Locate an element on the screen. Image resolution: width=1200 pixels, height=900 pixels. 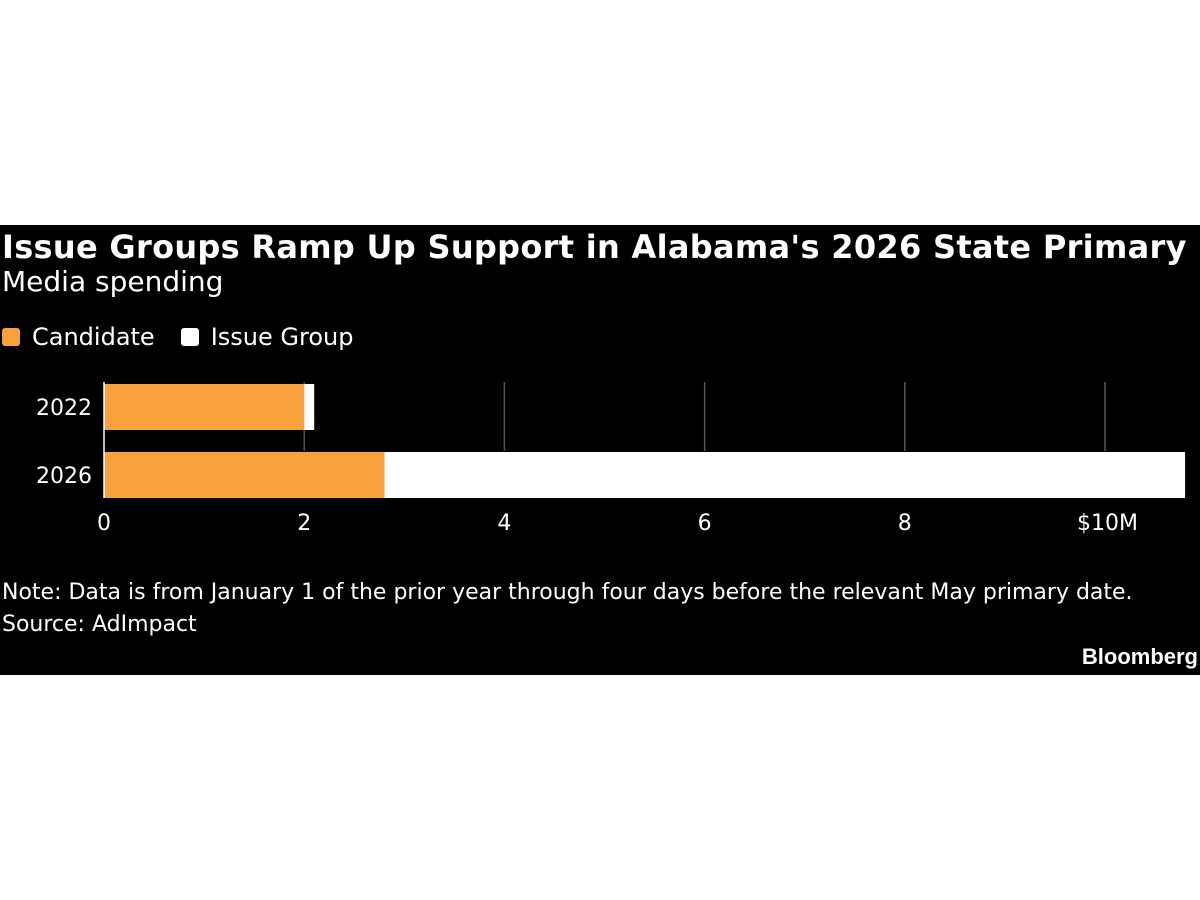
x-tick-label-0: 0 is located at coordinates (104, 523).